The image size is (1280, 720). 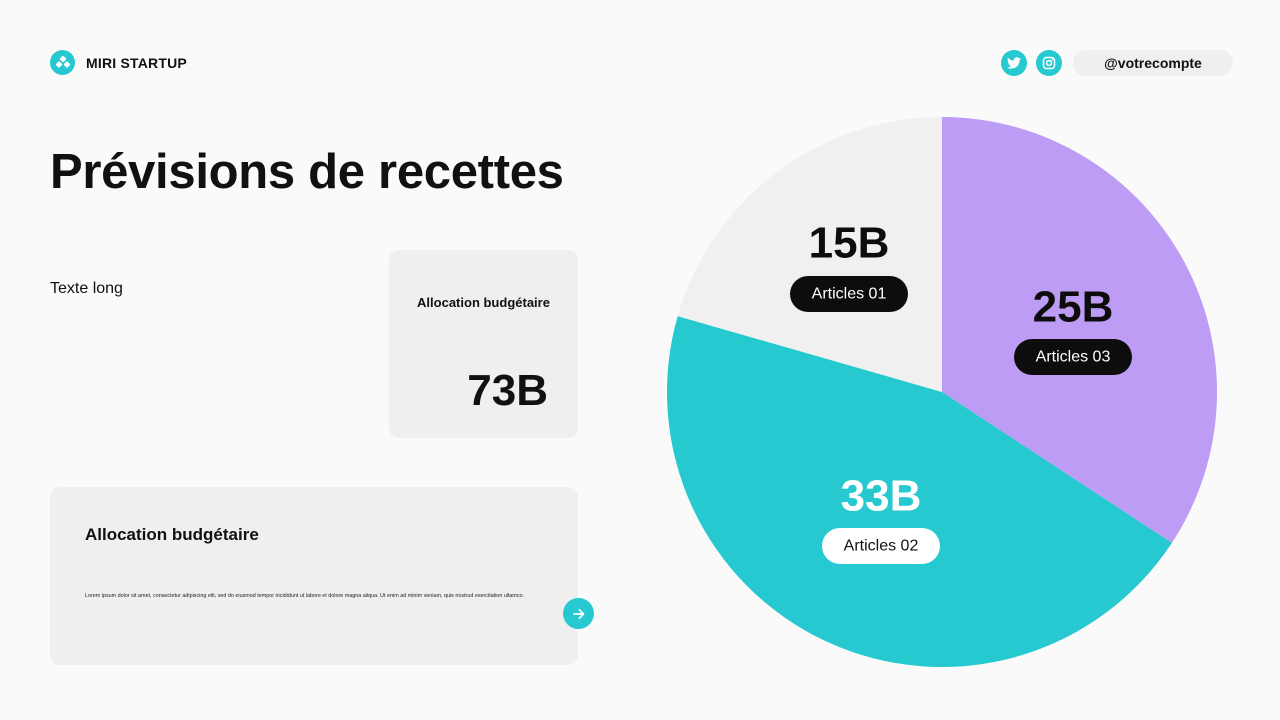 What do you see at coordinates (507, 390) in the screenshot?
I see `budget-card-value: 73B` at bounding box center [507, 390].